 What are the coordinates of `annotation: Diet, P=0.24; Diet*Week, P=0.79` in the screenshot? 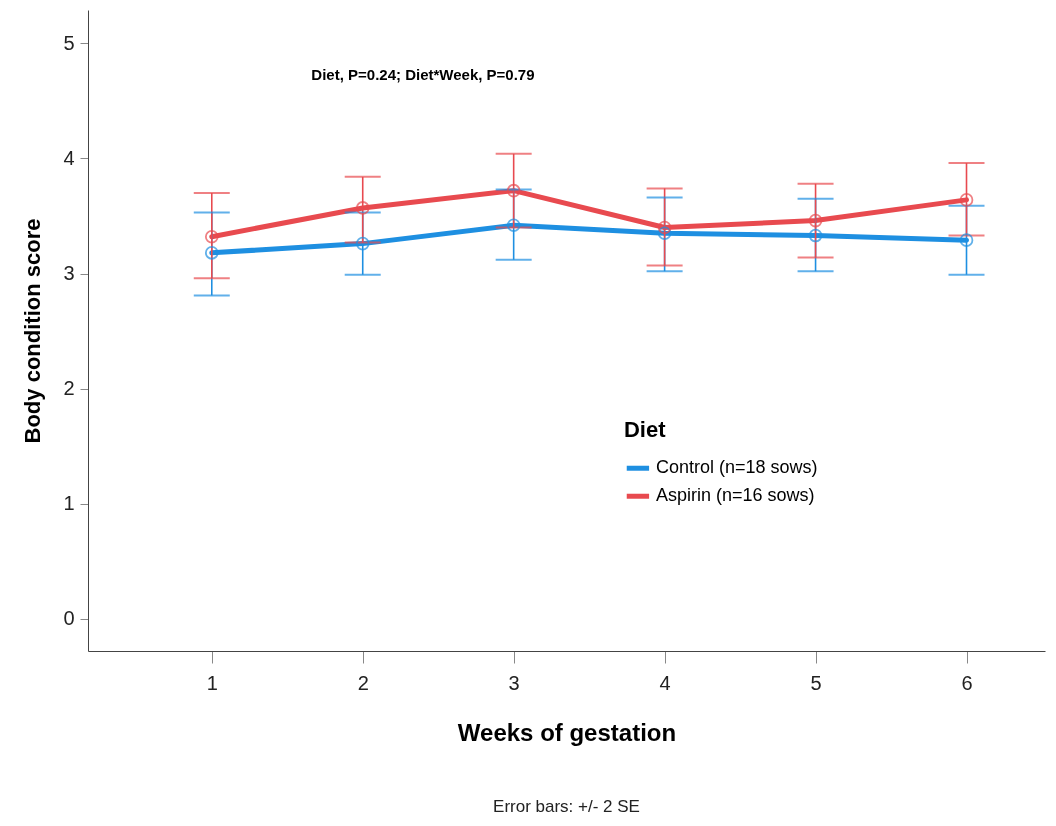 It's located at (423, 74).